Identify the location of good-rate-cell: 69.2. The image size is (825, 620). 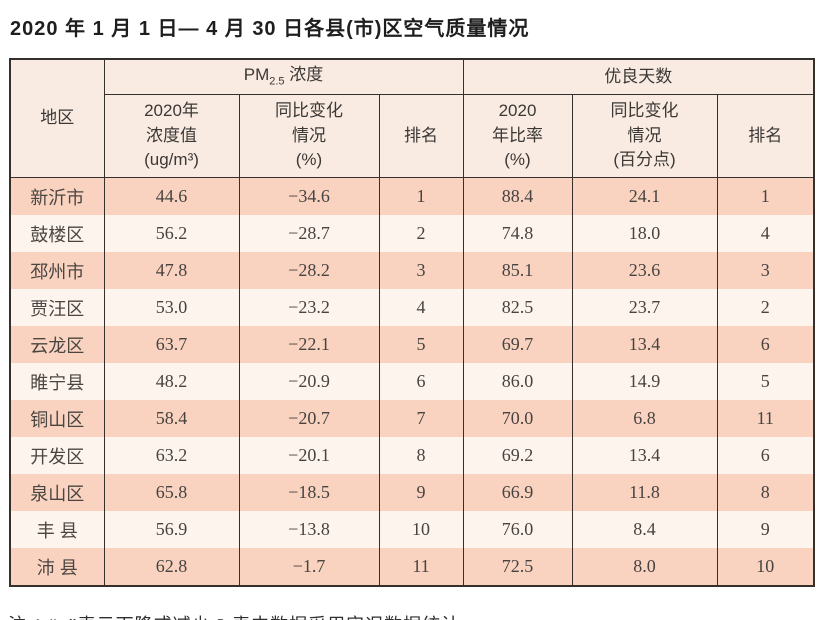
(517, 455).